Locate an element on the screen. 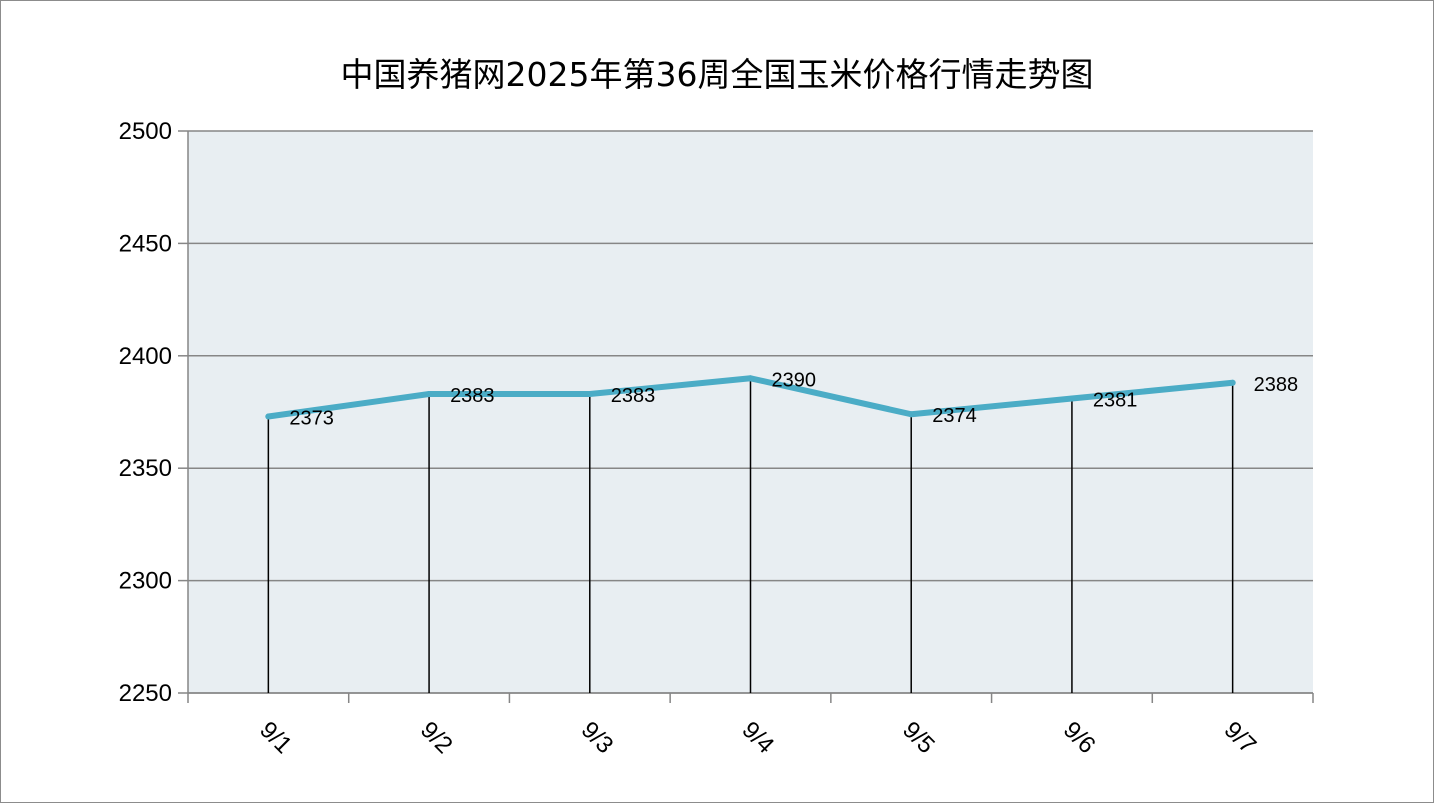  x-tick-label: 9/1 is located at coordinates (275, 737).